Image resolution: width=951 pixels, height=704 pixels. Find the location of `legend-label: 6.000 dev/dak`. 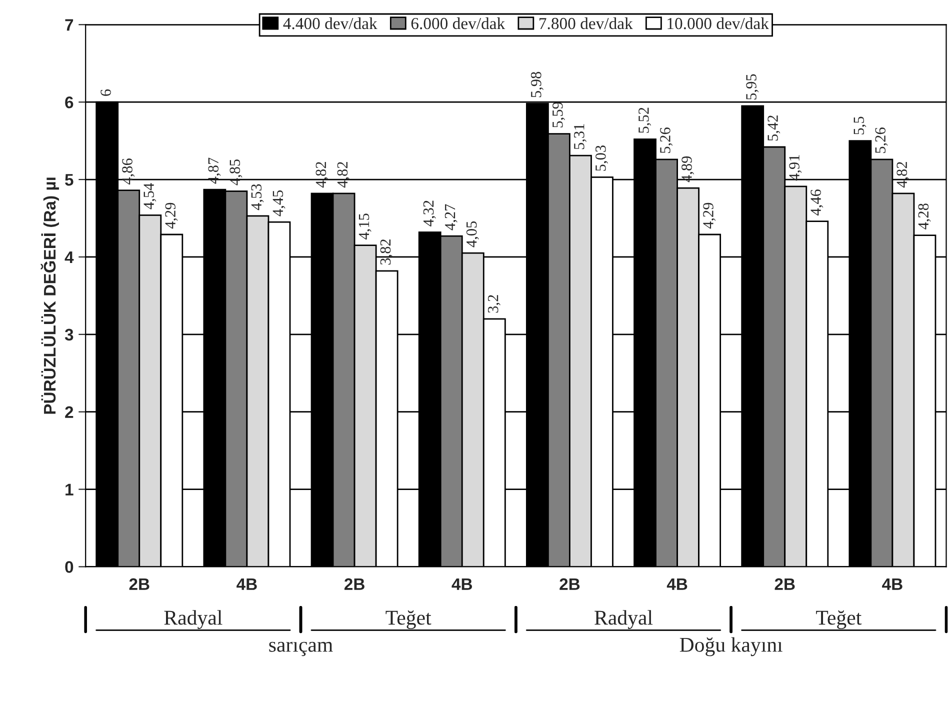

legend-label: 6.000 dev/dak is located at coordinates (458, 23).